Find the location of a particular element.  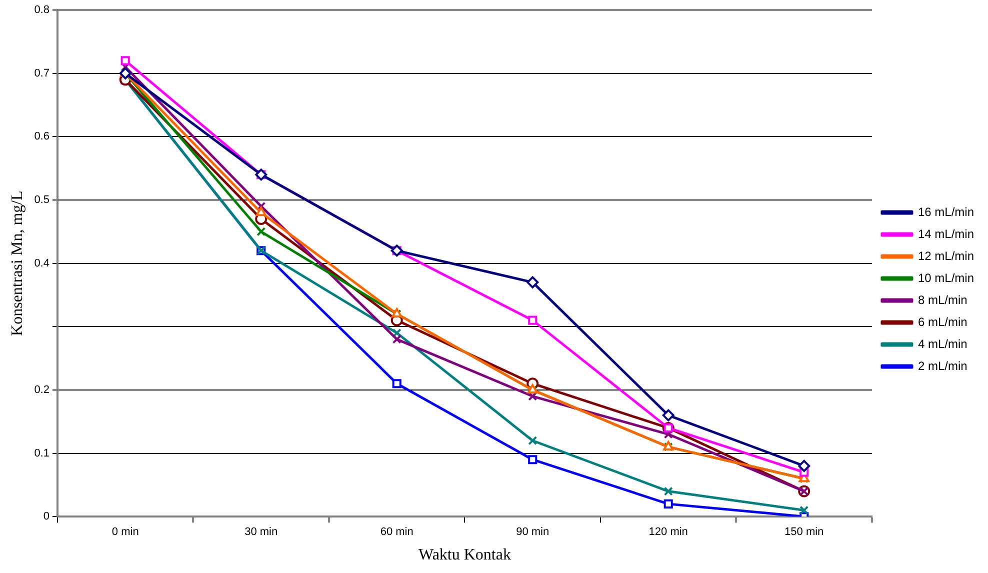

x-axis-title: Waktu Kontak is located at coordinates (464, 555).